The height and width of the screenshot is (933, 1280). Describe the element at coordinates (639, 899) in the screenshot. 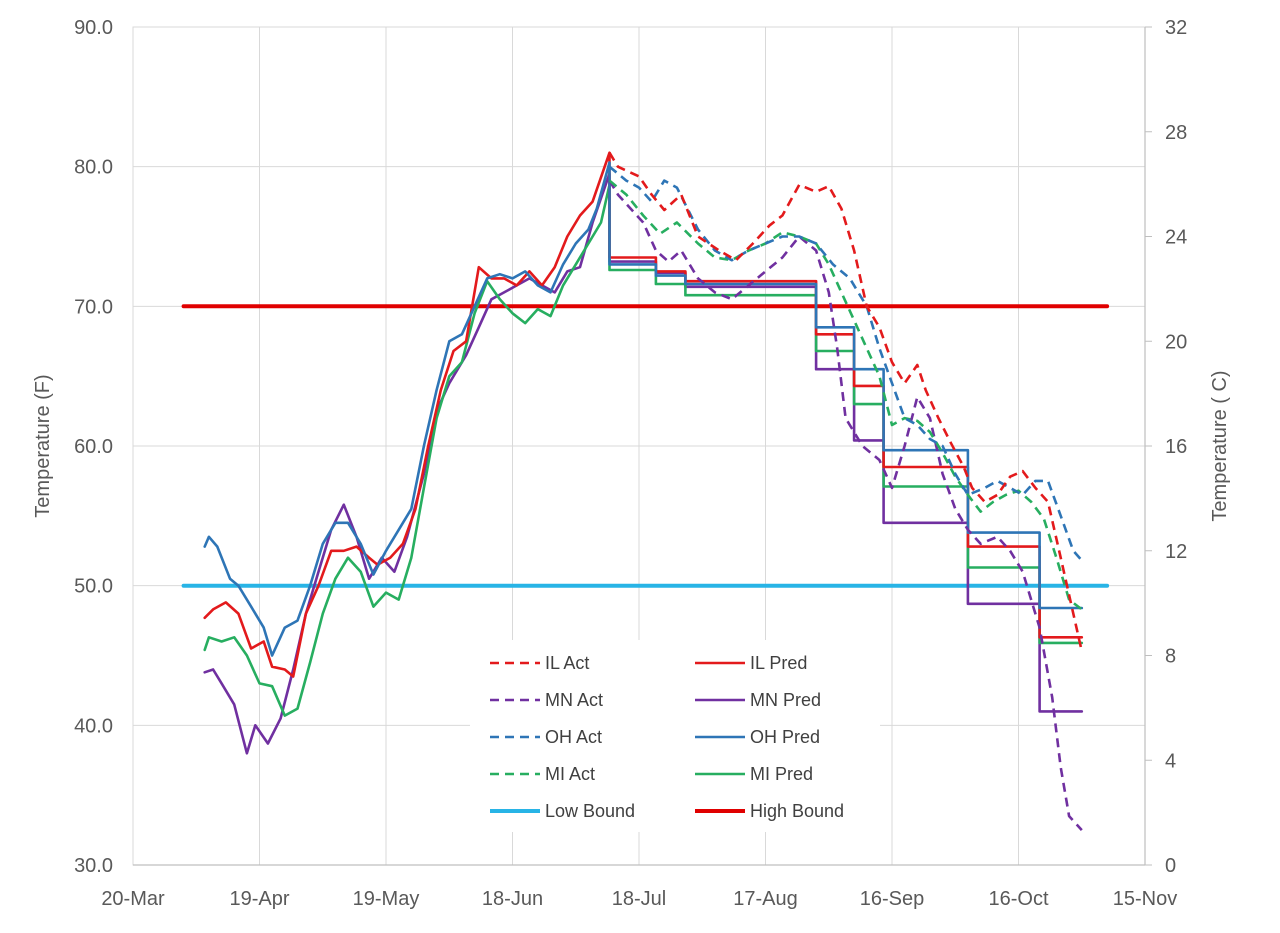

I see `x-tick-label: 18-Jul` at that location.